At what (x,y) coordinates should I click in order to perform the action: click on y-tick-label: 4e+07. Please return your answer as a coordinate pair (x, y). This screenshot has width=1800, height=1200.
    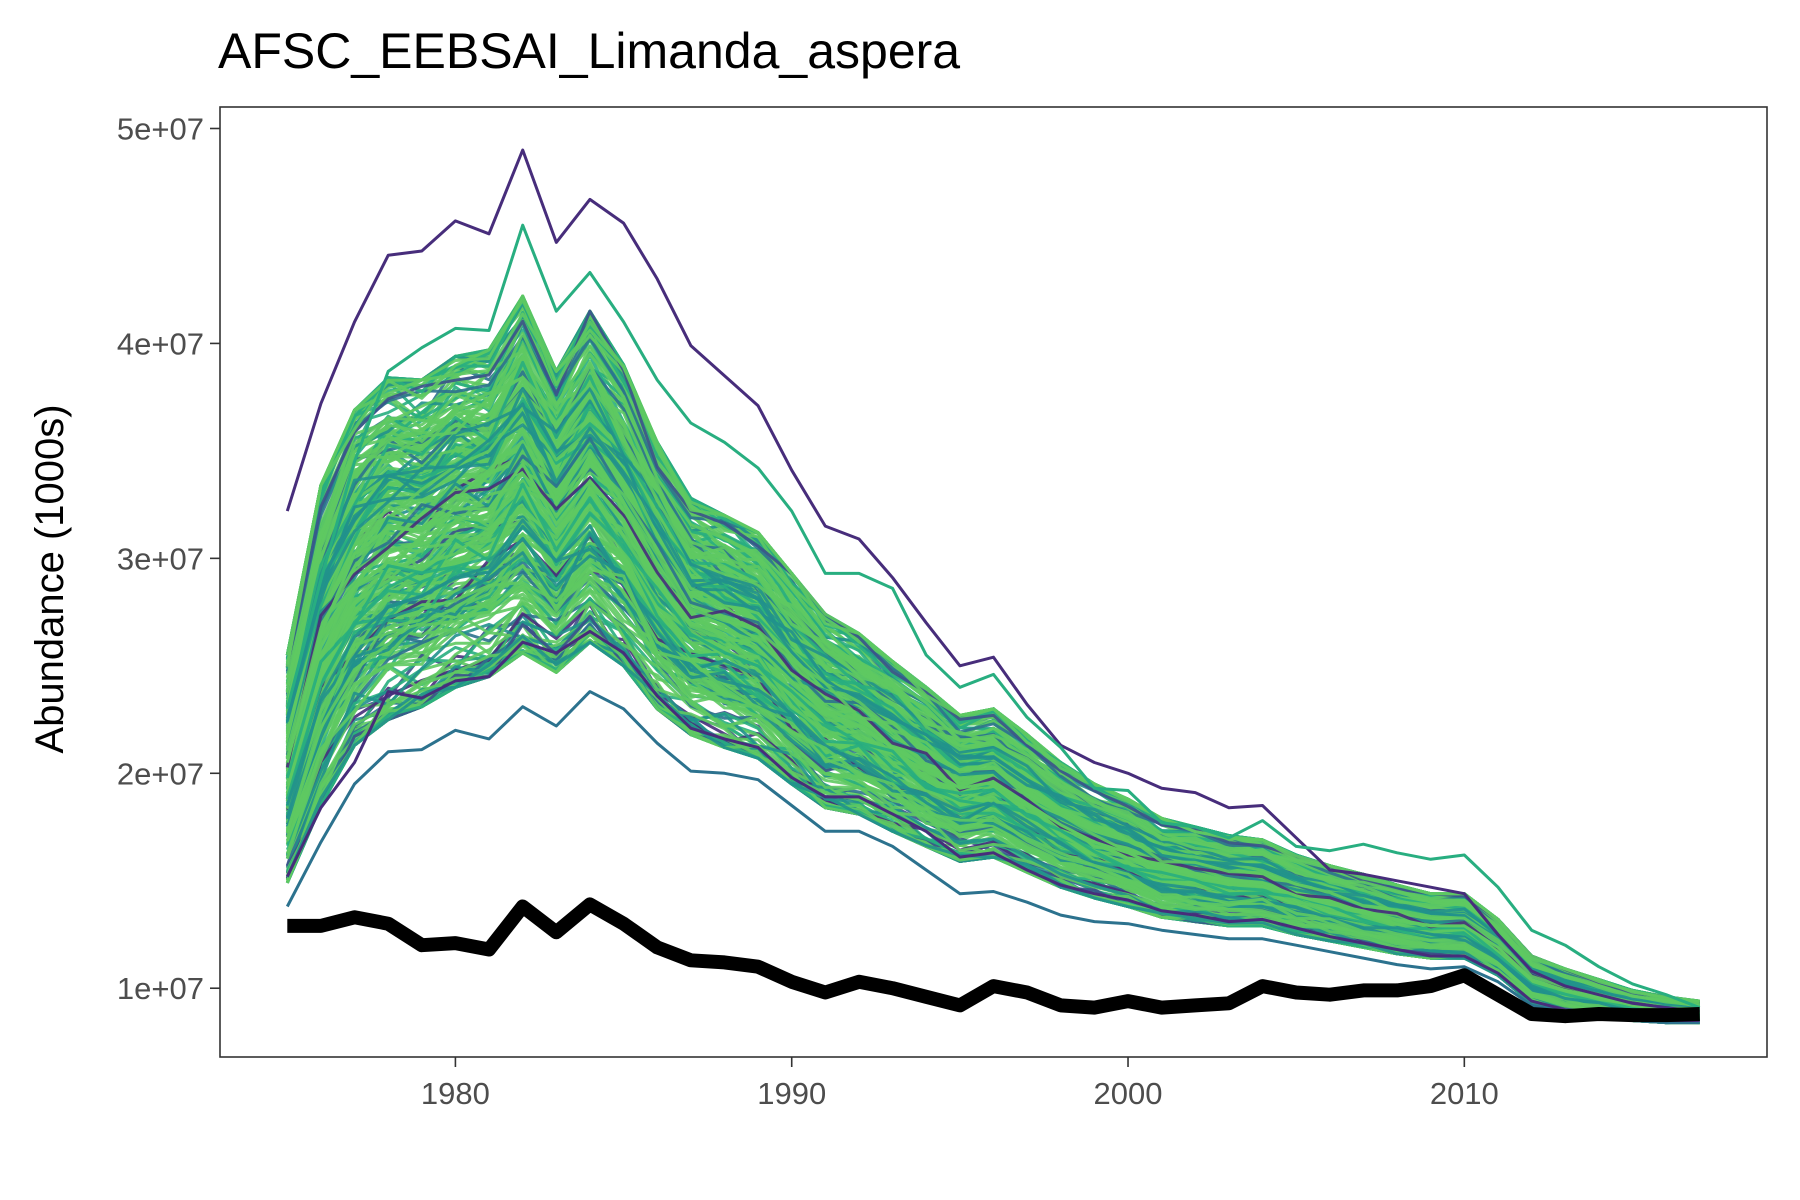
    Looking at the image, I should click on (160, 343).